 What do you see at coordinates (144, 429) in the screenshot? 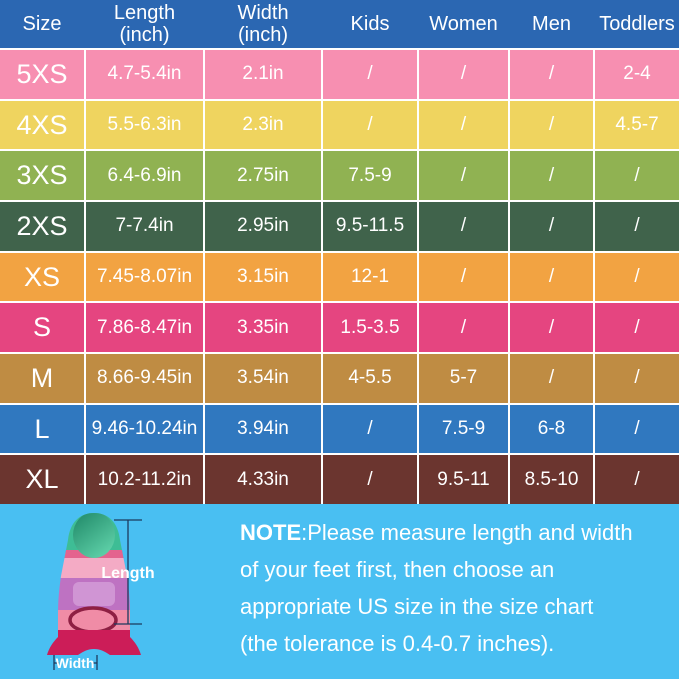
I see `cell-length: 9.46-10.24in` at bounding box center [144, 429].